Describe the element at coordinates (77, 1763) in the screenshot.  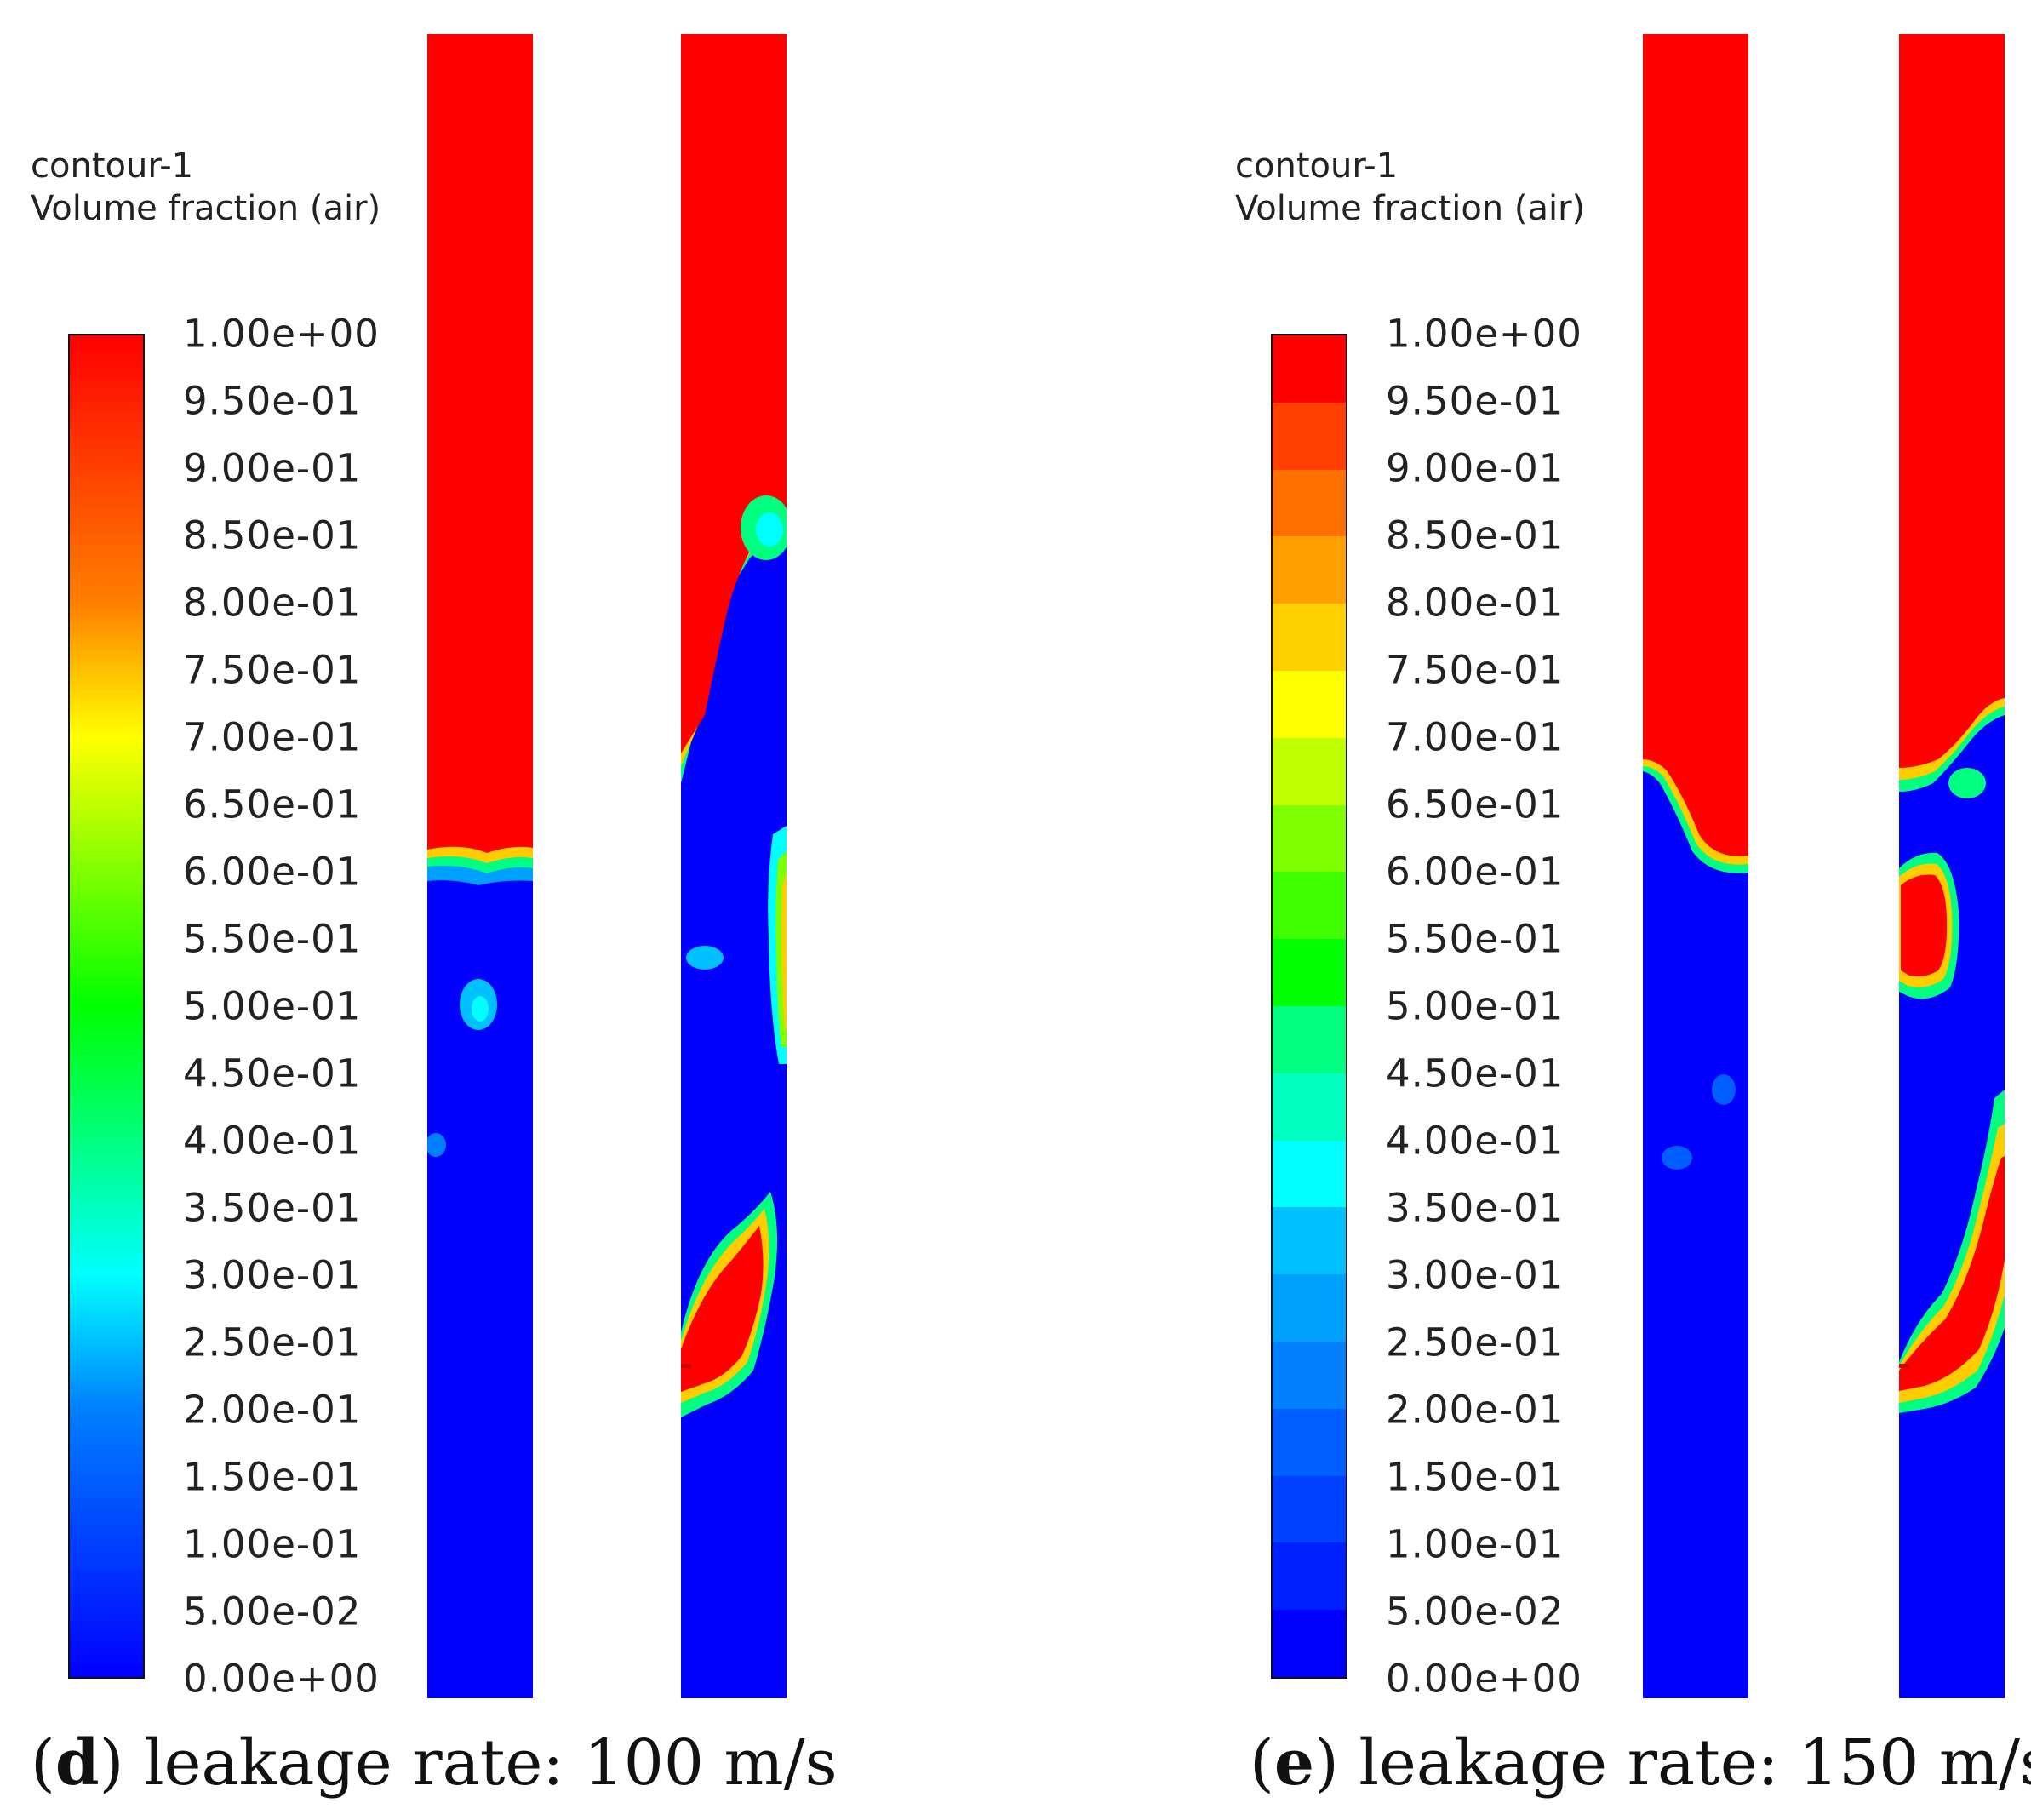
I see `caption-letter: d` at that location.